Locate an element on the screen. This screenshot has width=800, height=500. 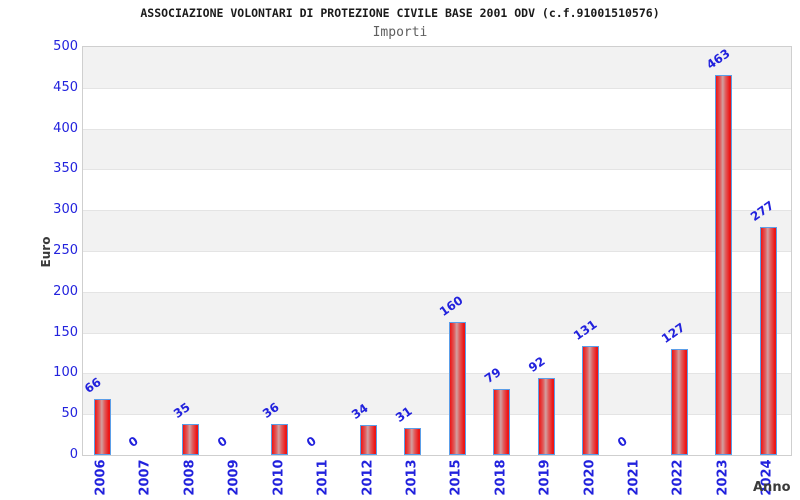
y-tick-400: 400 is located at coordinates (65, 128).